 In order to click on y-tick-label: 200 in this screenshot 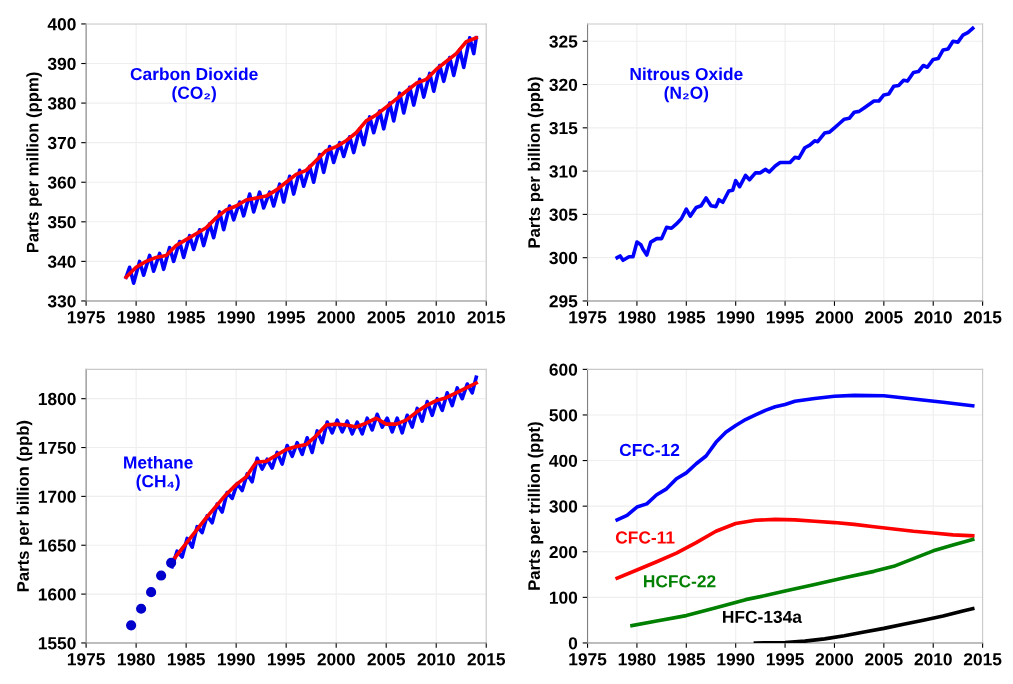, I will do `click(563, 552)`.